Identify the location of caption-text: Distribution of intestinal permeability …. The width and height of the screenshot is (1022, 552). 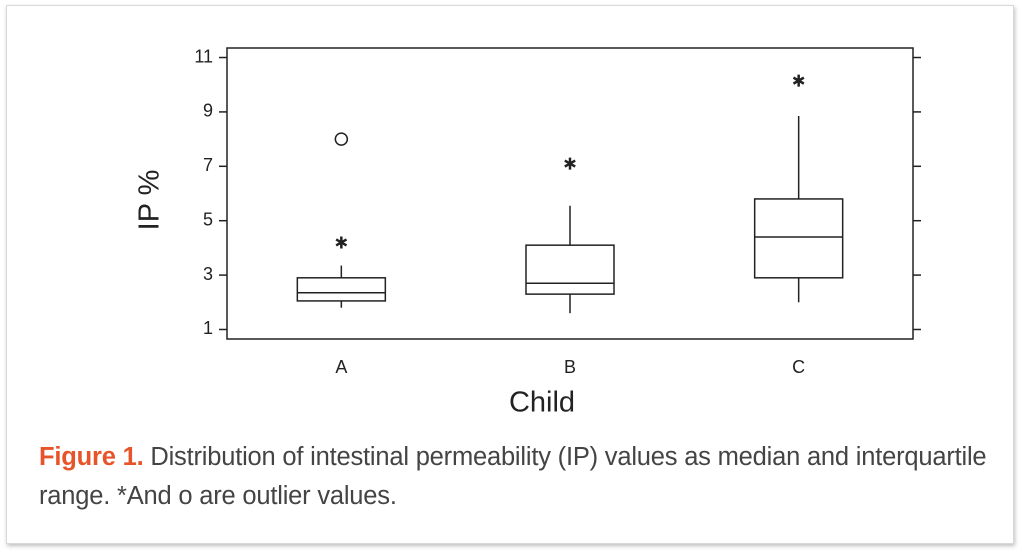
(513, 476).